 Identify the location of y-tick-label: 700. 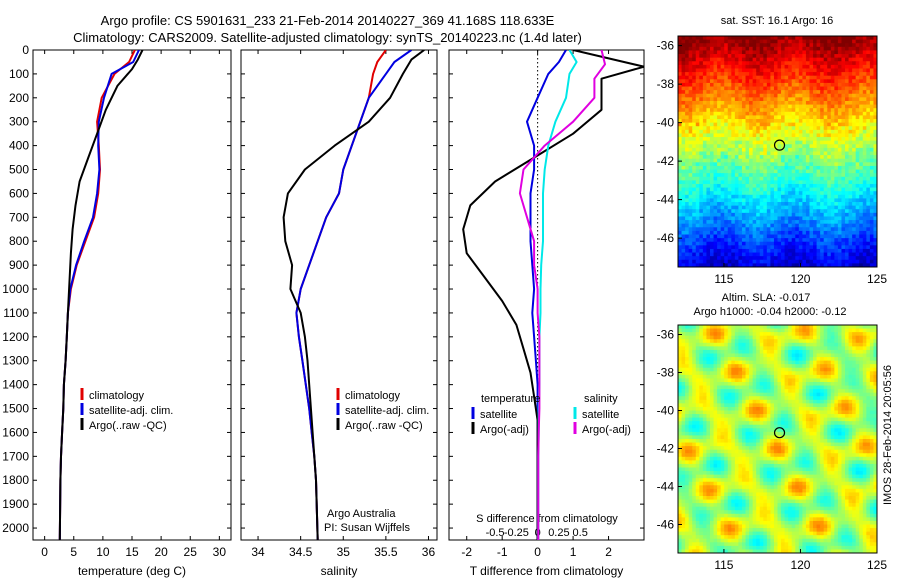
(19, 217).